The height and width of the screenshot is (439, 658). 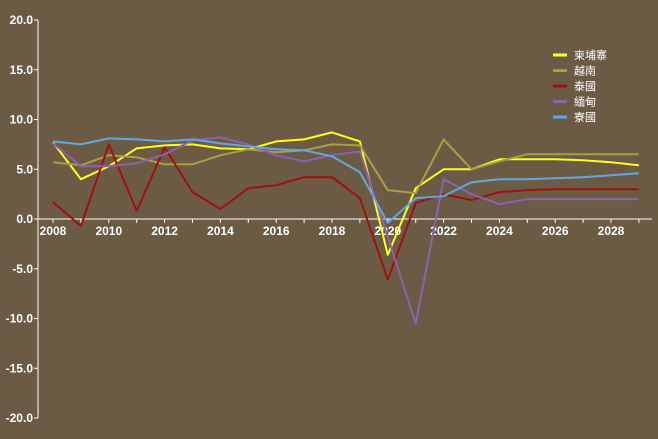 What do you see at coordinates (164, 231) in the screenshot?
I see `x-tick-label: 2012` at bounding box center [164, 231].